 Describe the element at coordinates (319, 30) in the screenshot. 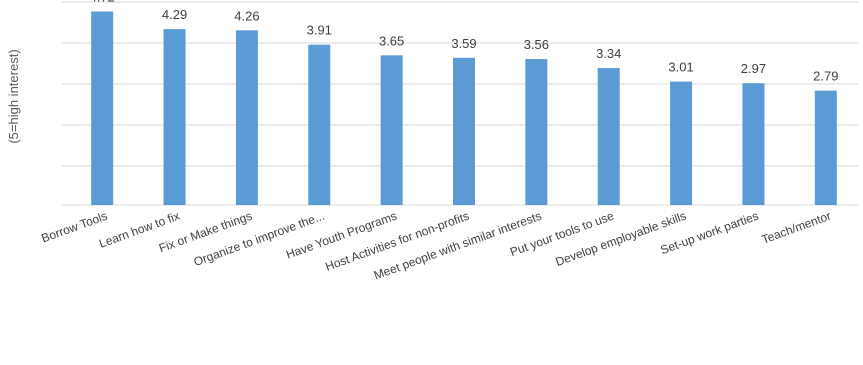

I see `data-label: 3.91` at that location.